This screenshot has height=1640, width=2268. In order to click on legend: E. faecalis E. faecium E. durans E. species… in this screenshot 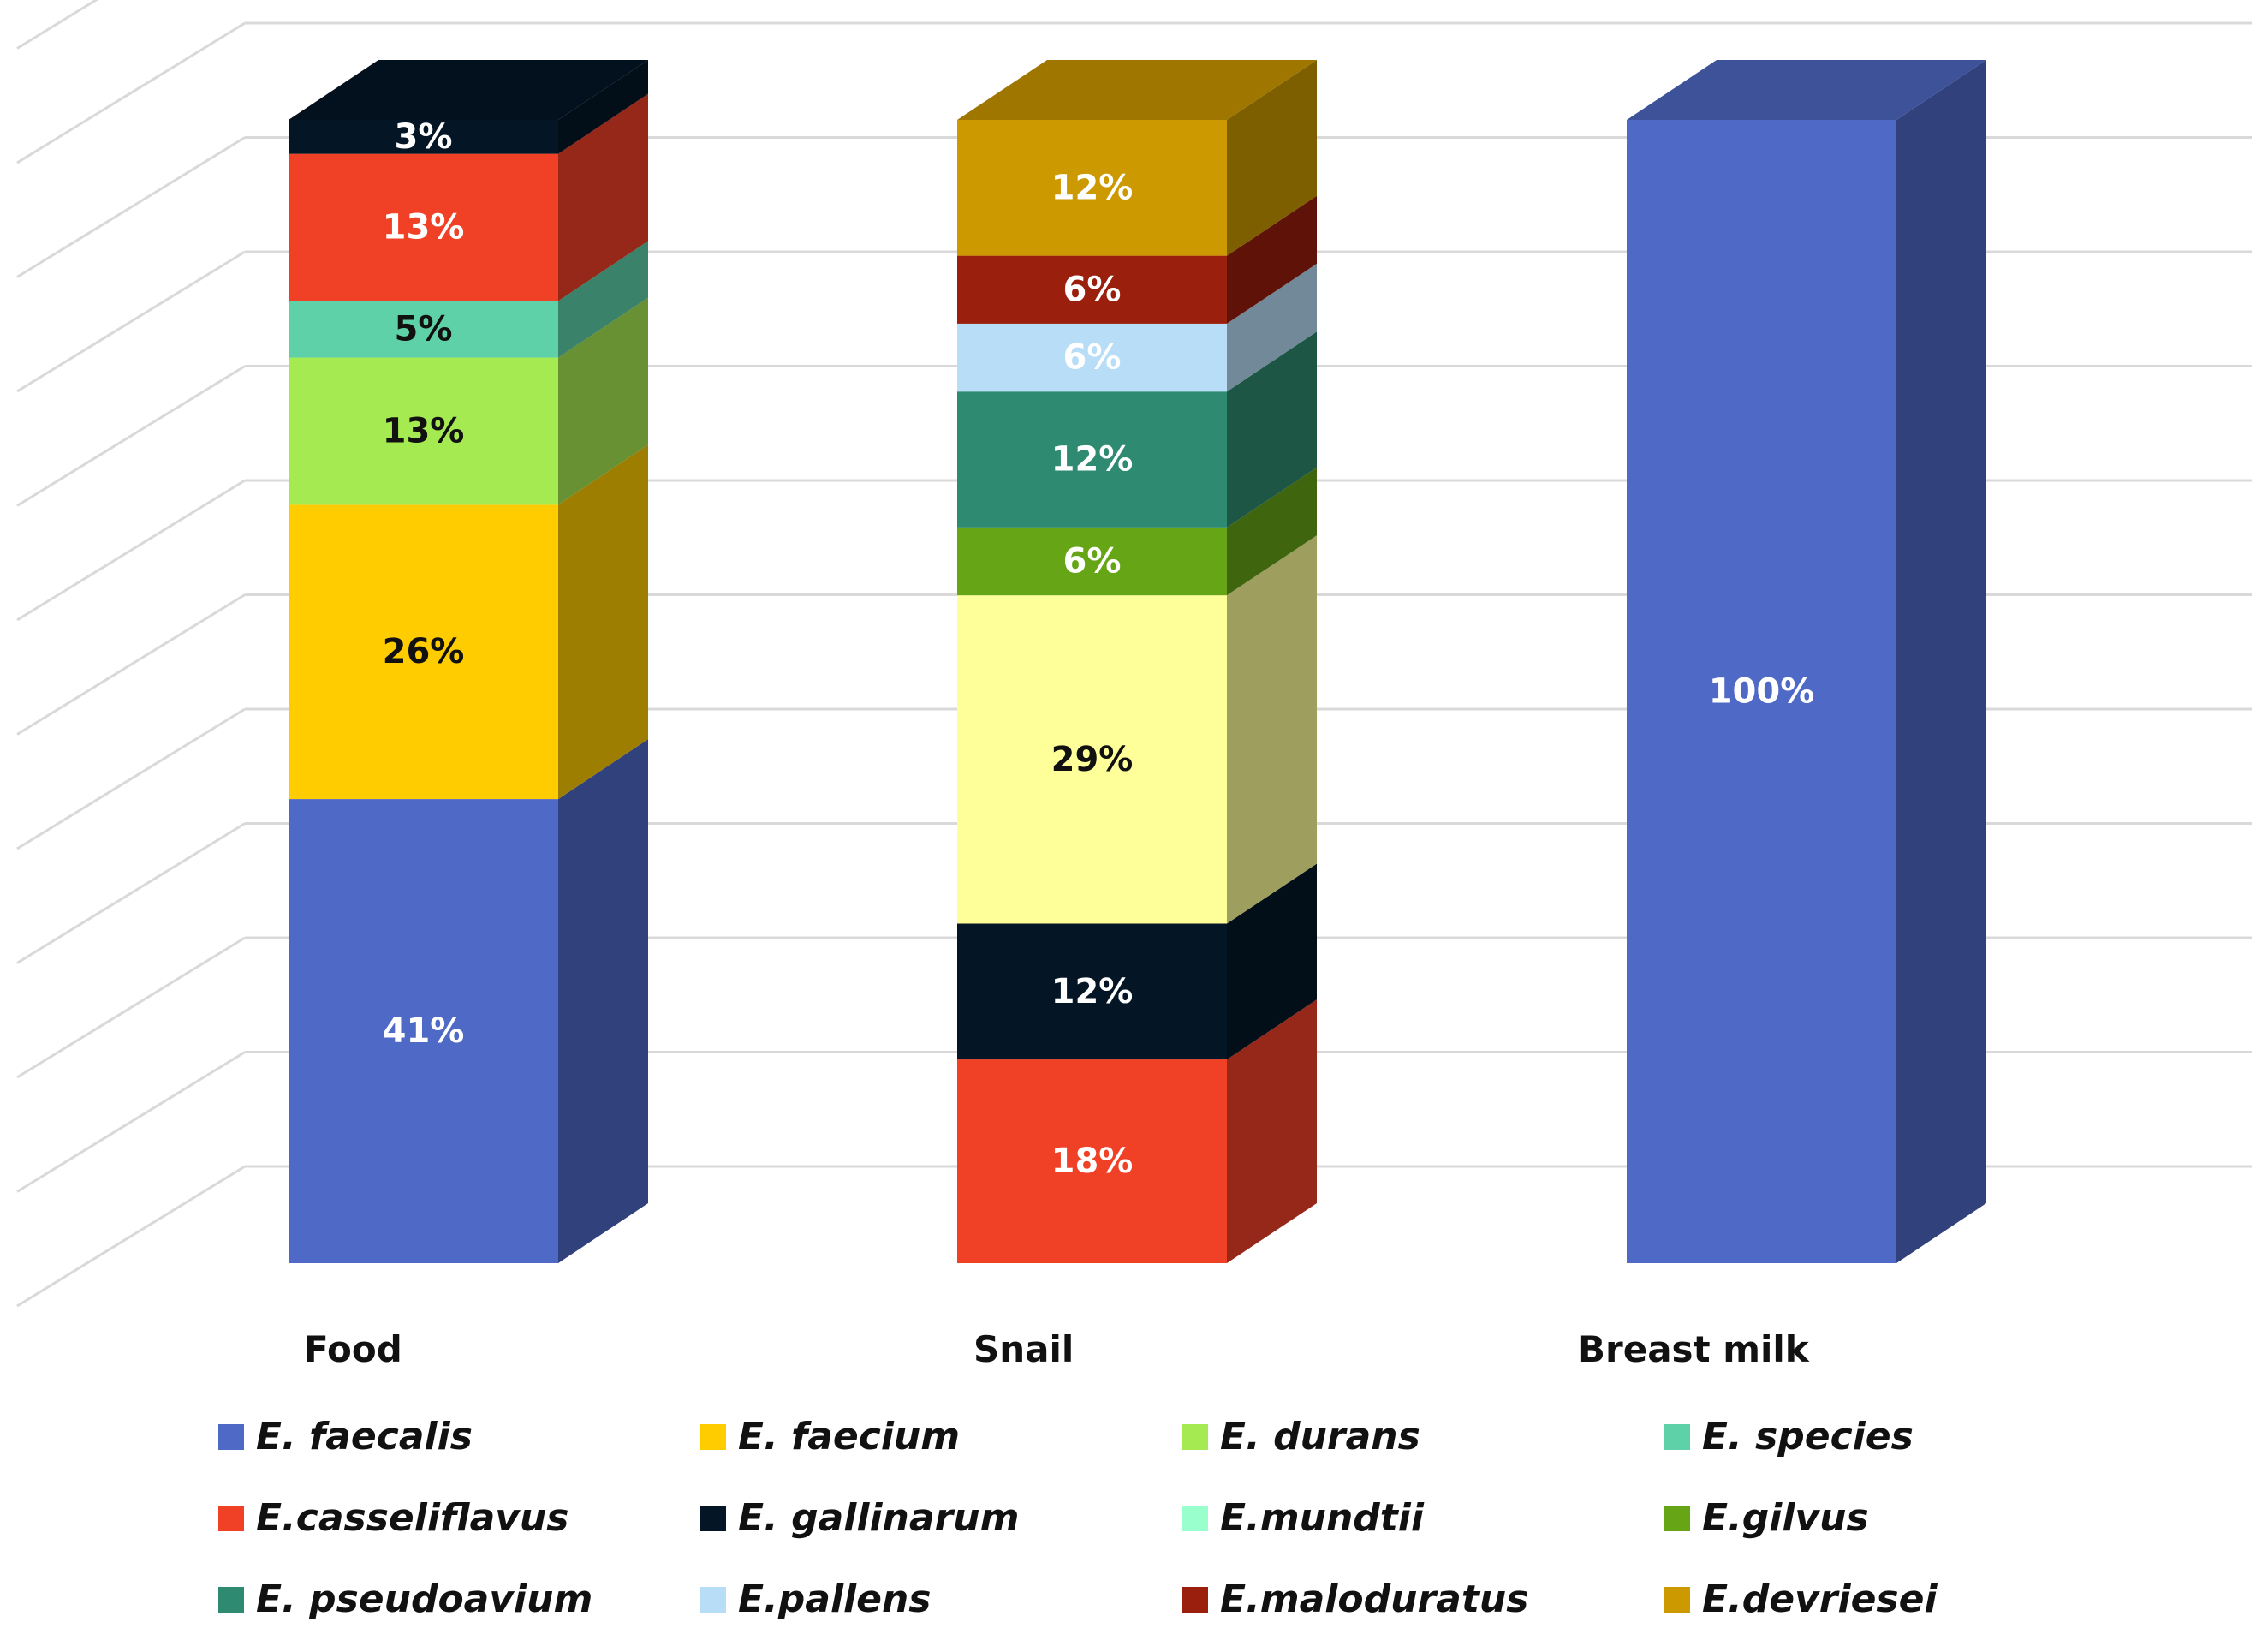, I will do `click(1203, 1518)`.